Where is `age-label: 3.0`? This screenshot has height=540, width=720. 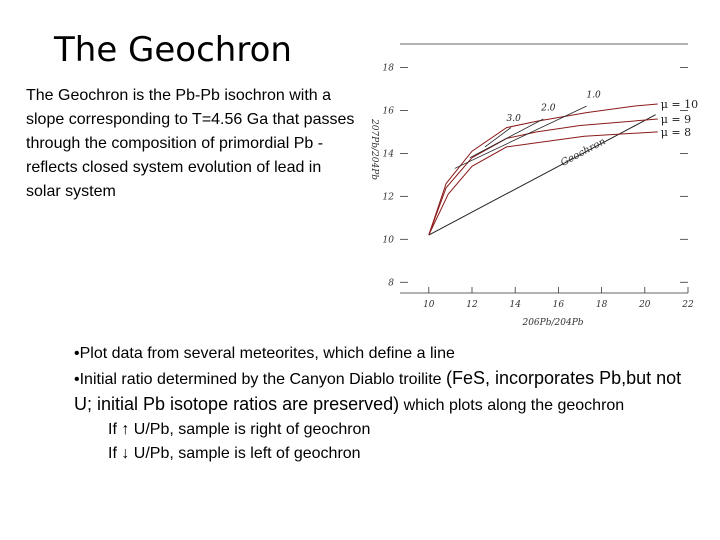
age-label: 3.0 is located at coordinates (514, 119).